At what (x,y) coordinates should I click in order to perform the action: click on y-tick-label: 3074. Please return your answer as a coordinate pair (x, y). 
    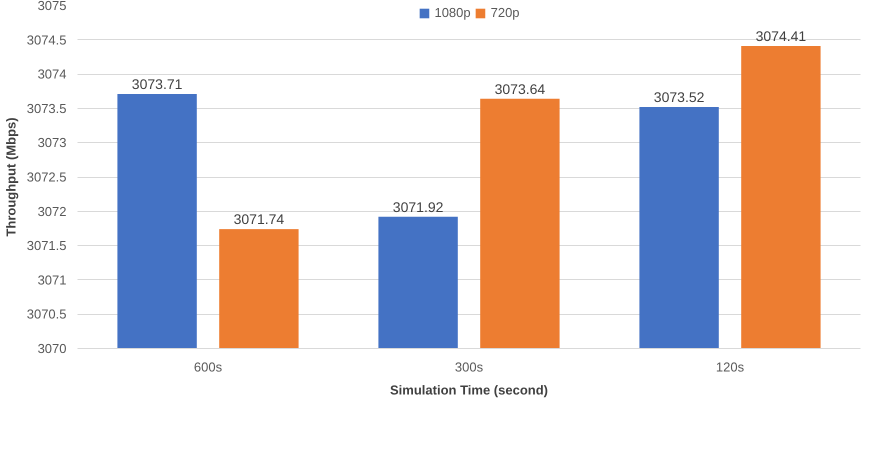
    Looking at the image, I should click on (52, 74).